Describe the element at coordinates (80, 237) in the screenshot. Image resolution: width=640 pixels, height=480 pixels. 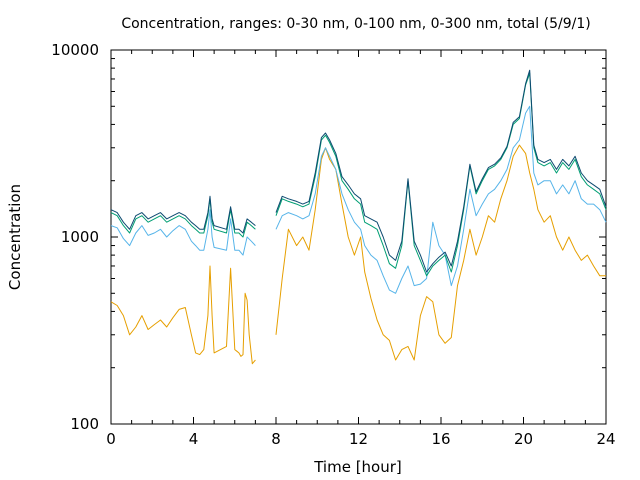
I see `y-tick-label: 1000` at that location.